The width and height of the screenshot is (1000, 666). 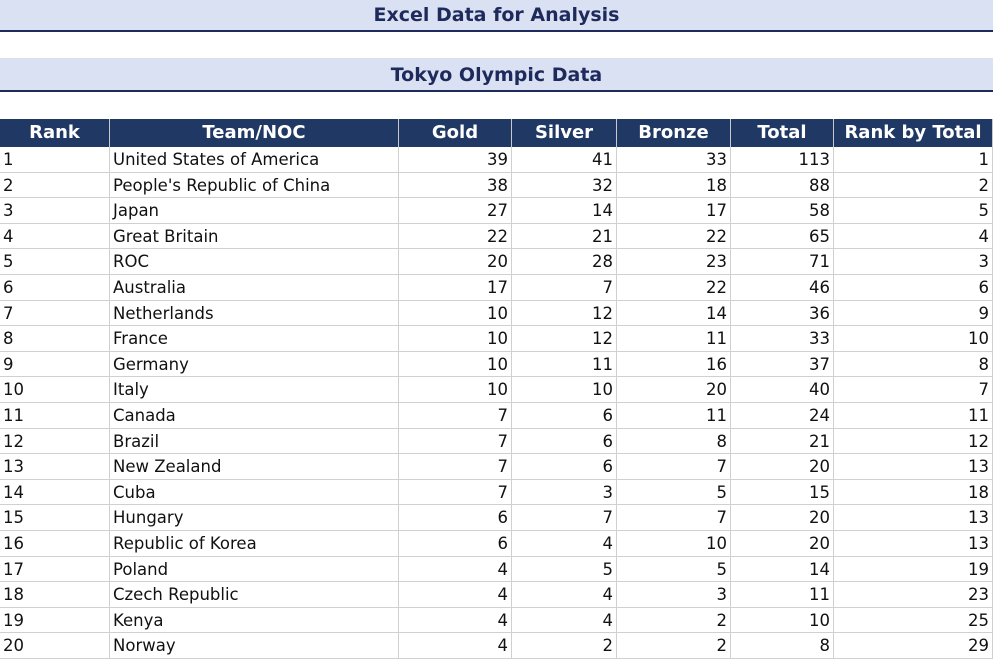 What do you see at coordinates (782, 646) in the screenshot?
I see `value-cell: 8` at bounding box center [782, 646].